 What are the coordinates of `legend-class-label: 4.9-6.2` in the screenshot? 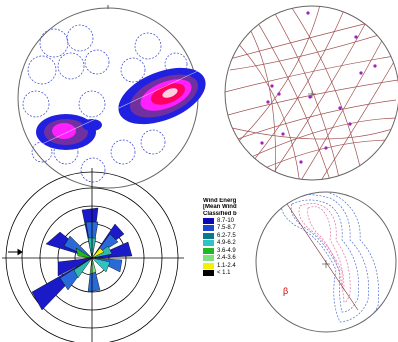 It's located at (226, 243).